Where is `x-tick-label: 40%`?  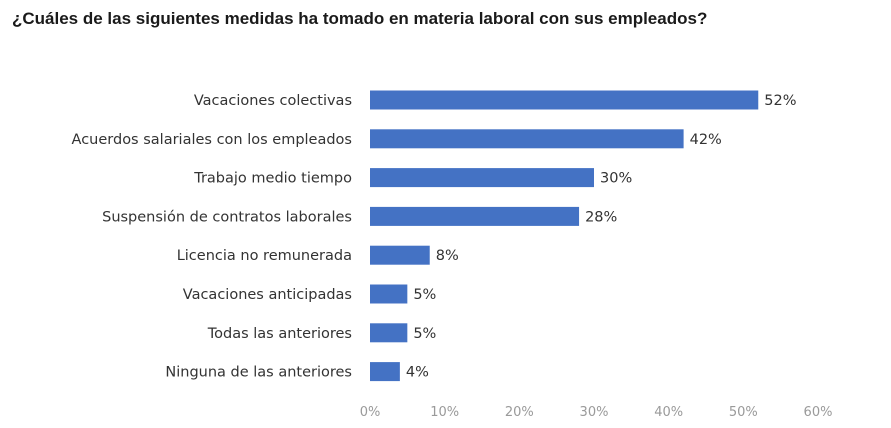 x-tick-label: 40% is located at coordinates (668, 412).